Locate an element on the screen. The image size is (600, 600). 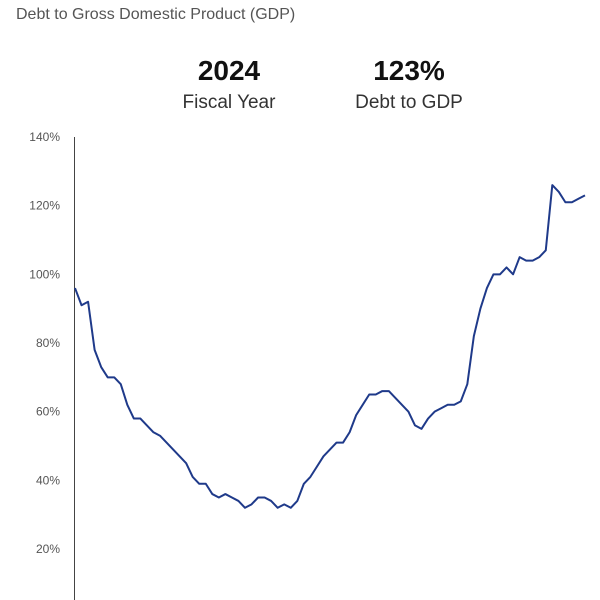
y-tick-label: 60% is located at coordinates (48, 412).